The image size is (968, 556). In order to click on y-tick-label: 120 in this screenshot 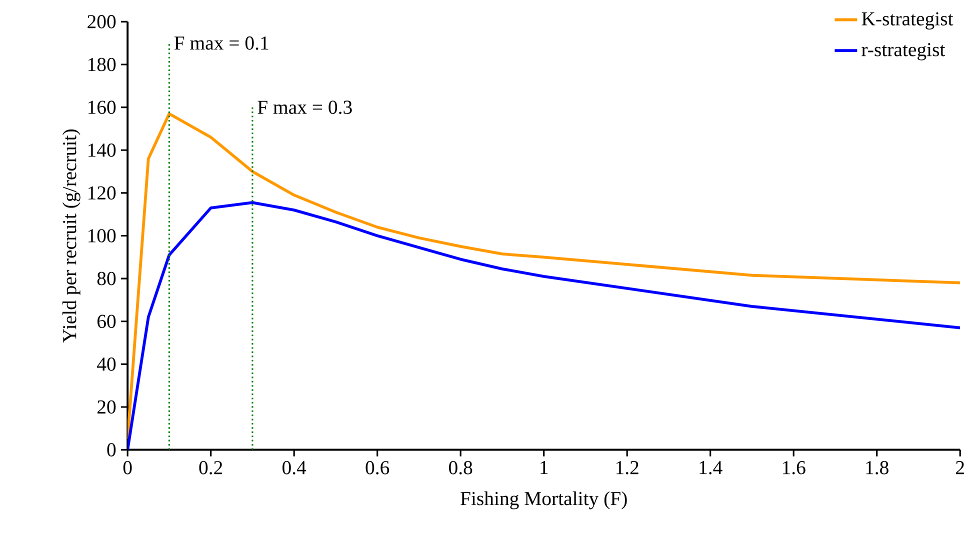, I will do `click(102, 193)`.